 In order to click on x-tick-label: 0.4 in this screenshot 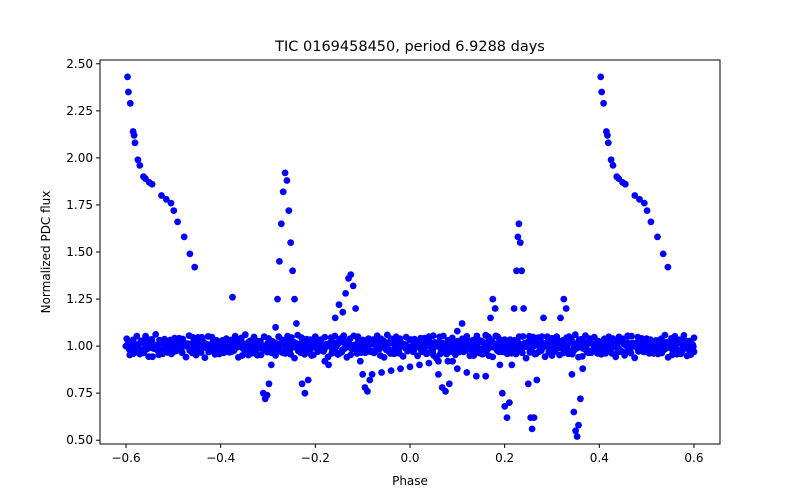, I will do `click(599, 458)`.